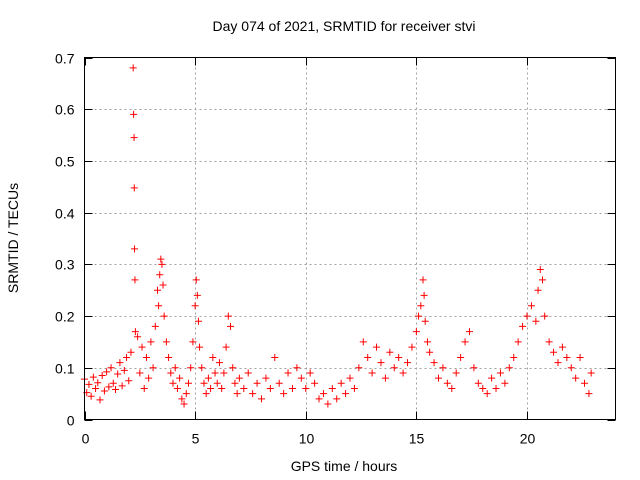 The image size is (640, 480). I want to click on x-tick-label: 20, so click(528, 439).